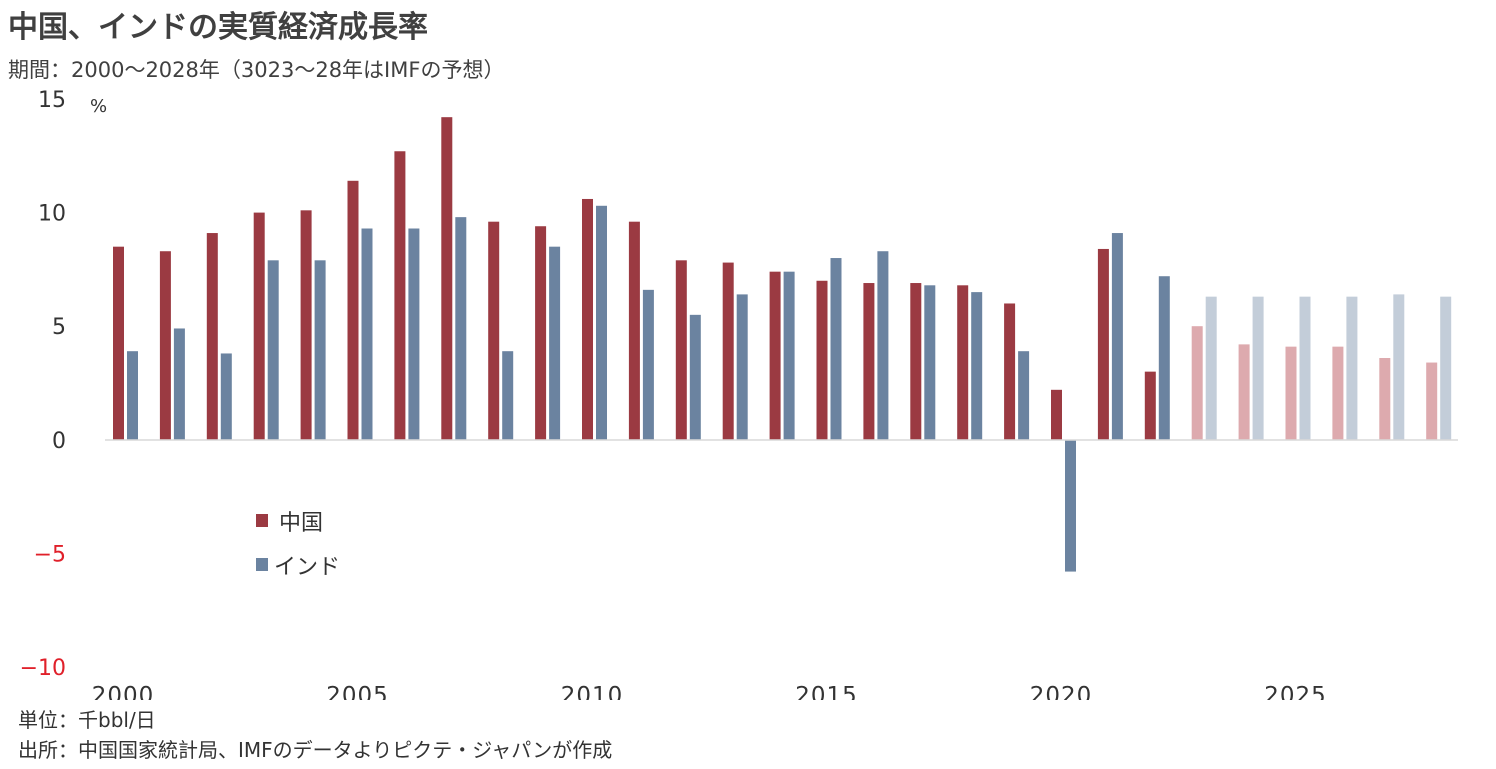  I want to click on y-tick-label: 0, so click(59, 441).